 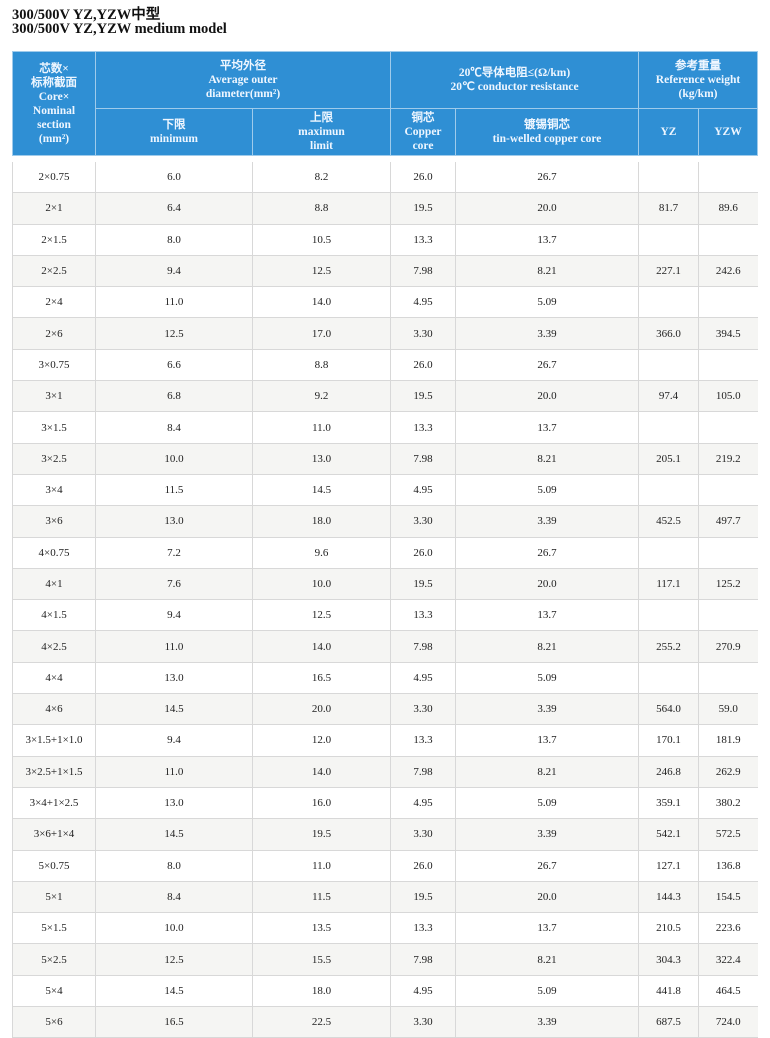 What do you see at coordinates (514, 87) in the screenshot?
I see `header-line: 20℃ conductor resistance` at bounding box center [514, 87].